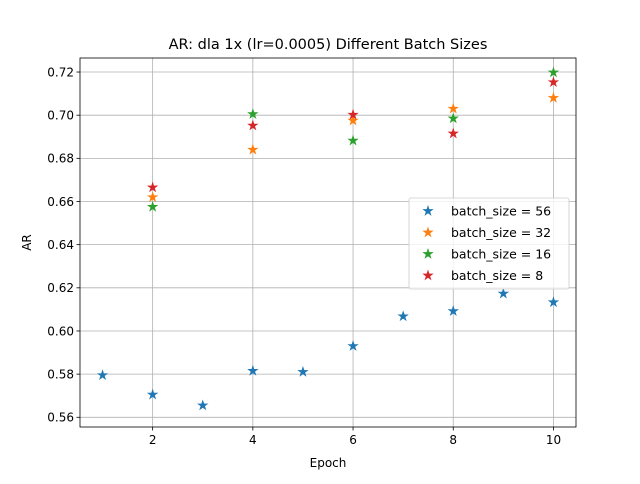  Describe the element at coordinates (60, 159) in the screenshot. I see `y-tick-label: 0.68` at that location.